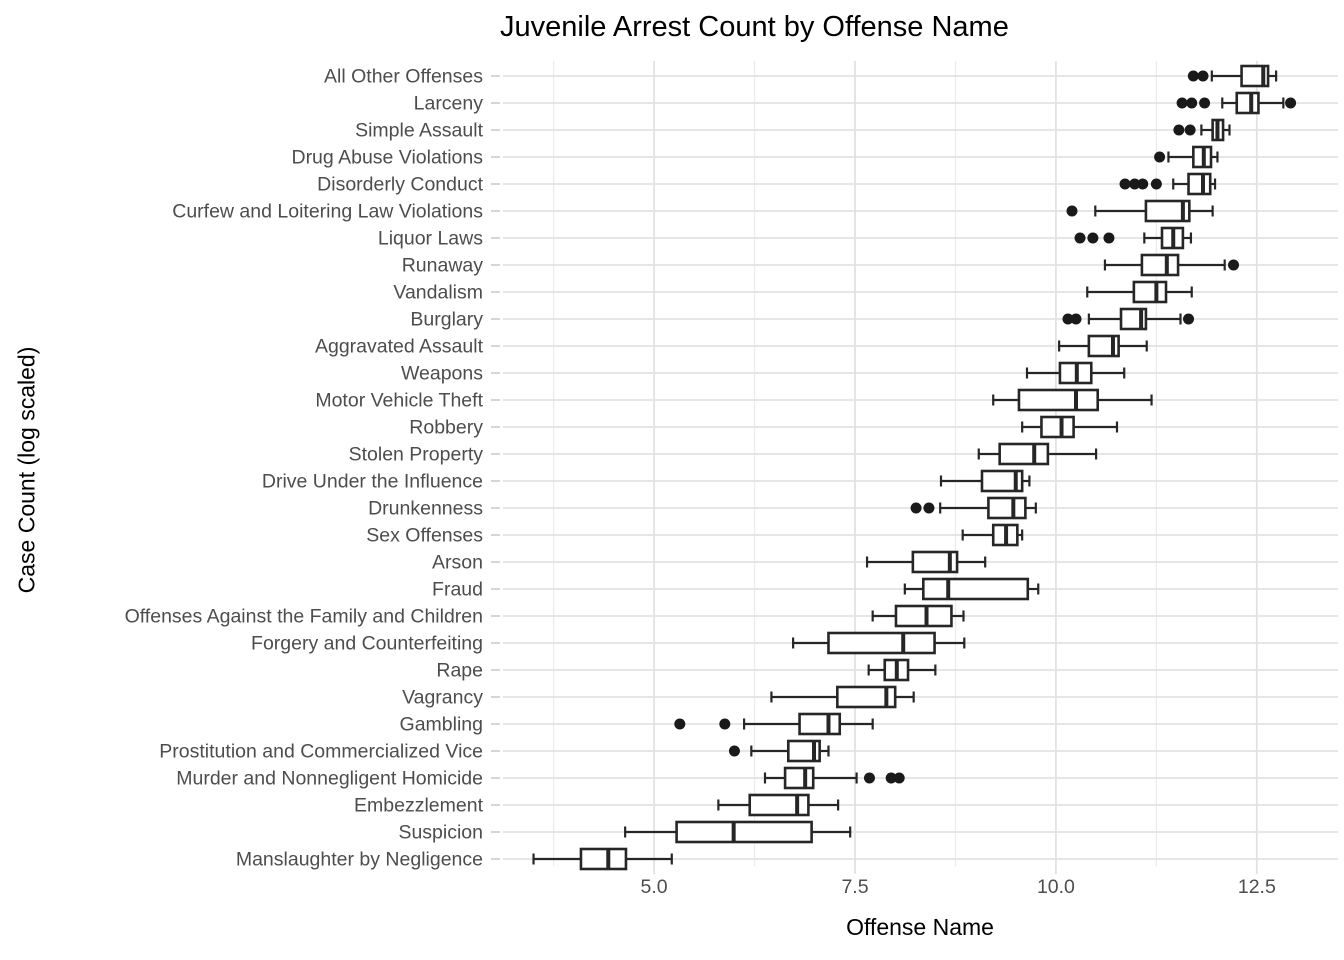  Describe the element at coordinates (1257, 887) in the screenshot. I see `x-tick-label: 12.5` at that location.